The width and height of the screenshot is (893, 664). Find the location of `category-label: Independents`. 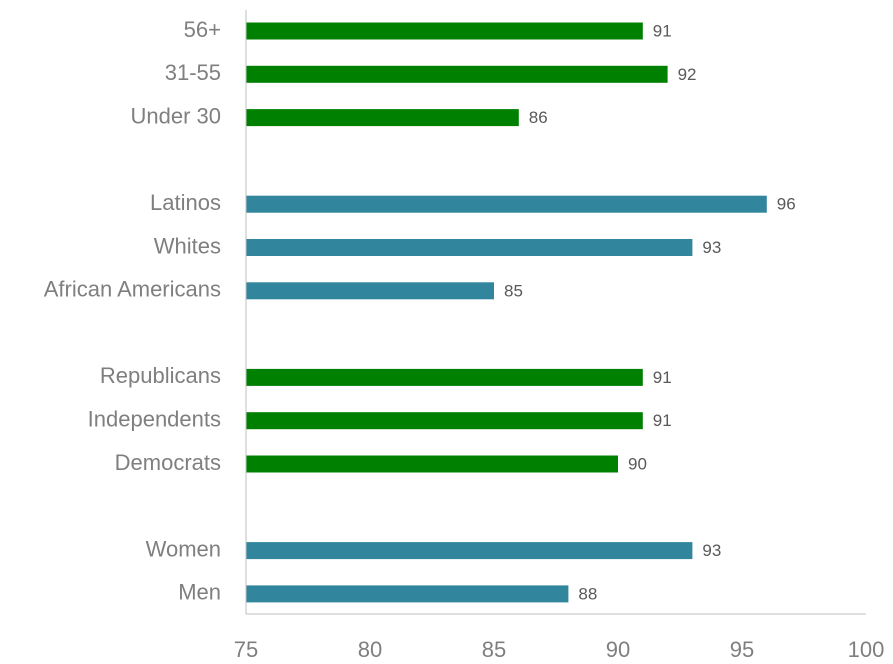

category-label: Independents is located at coordinates (154, 419).